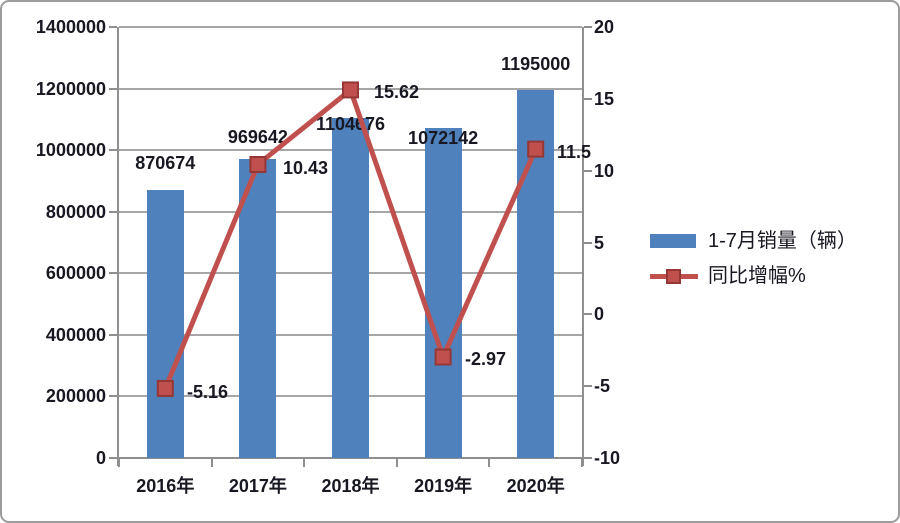  I want to click on legend-item-growth: 同比增幅%, so click(753, 276).